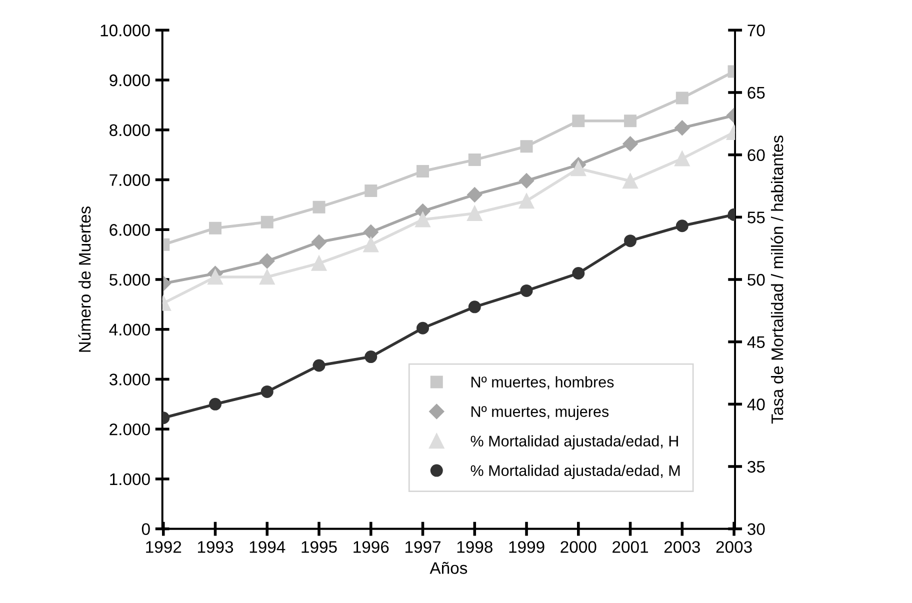 The height and width of the screenshot is (603, 912). I want to click on y-tick-label: 8.000, so click(130, 130).